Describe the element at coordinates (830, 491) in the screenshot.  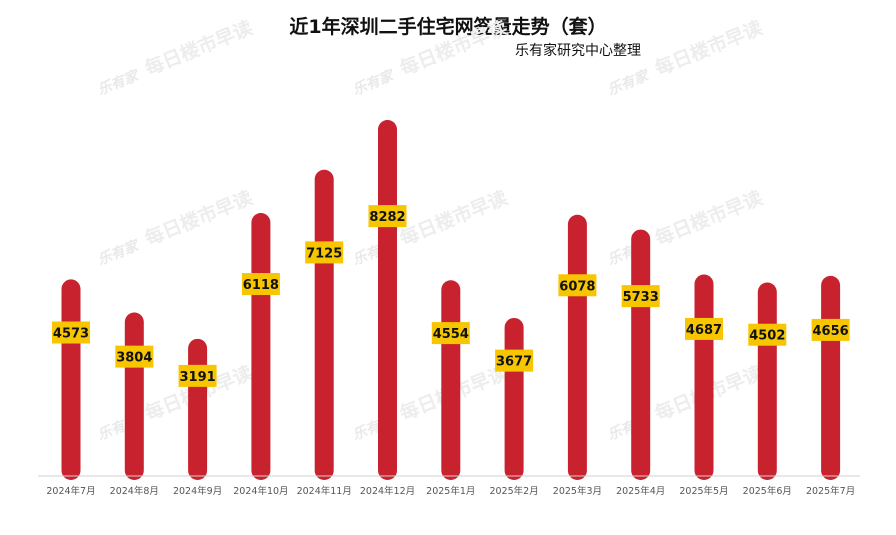
I see `x-tick-label-12: 2025年7月` at that location.